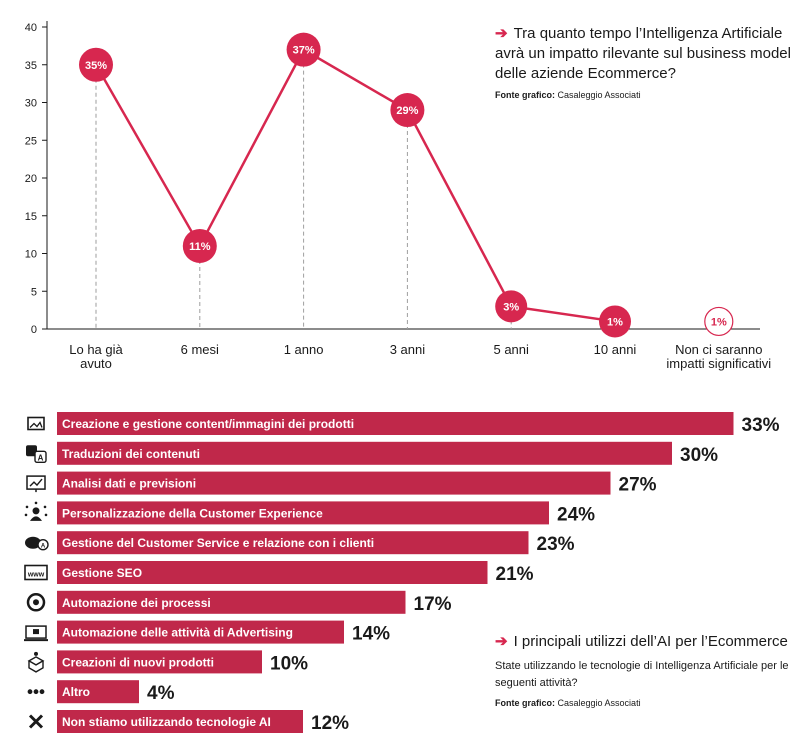 This screenshot has width=805, height=750. What do you see at coordinates (36, 511) in the screenshot?
I see `personalization-icon` at bounding box center [36, 511].